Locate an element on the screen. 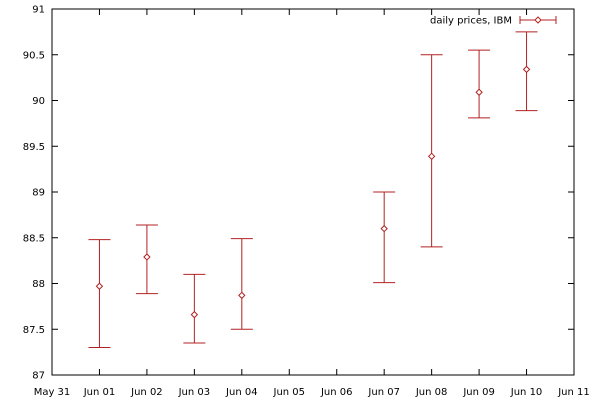  legend-label: daily prices, IBM is located at coordinates (471, 21).